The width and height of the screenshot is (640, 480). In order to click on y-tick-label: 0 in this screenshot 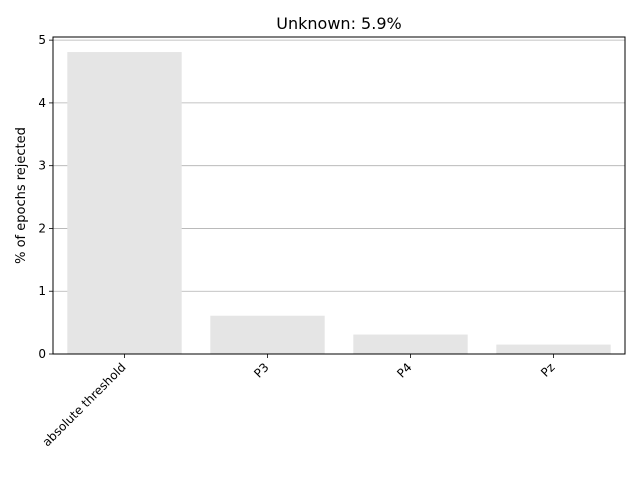, I will do `click(42, 354)`.